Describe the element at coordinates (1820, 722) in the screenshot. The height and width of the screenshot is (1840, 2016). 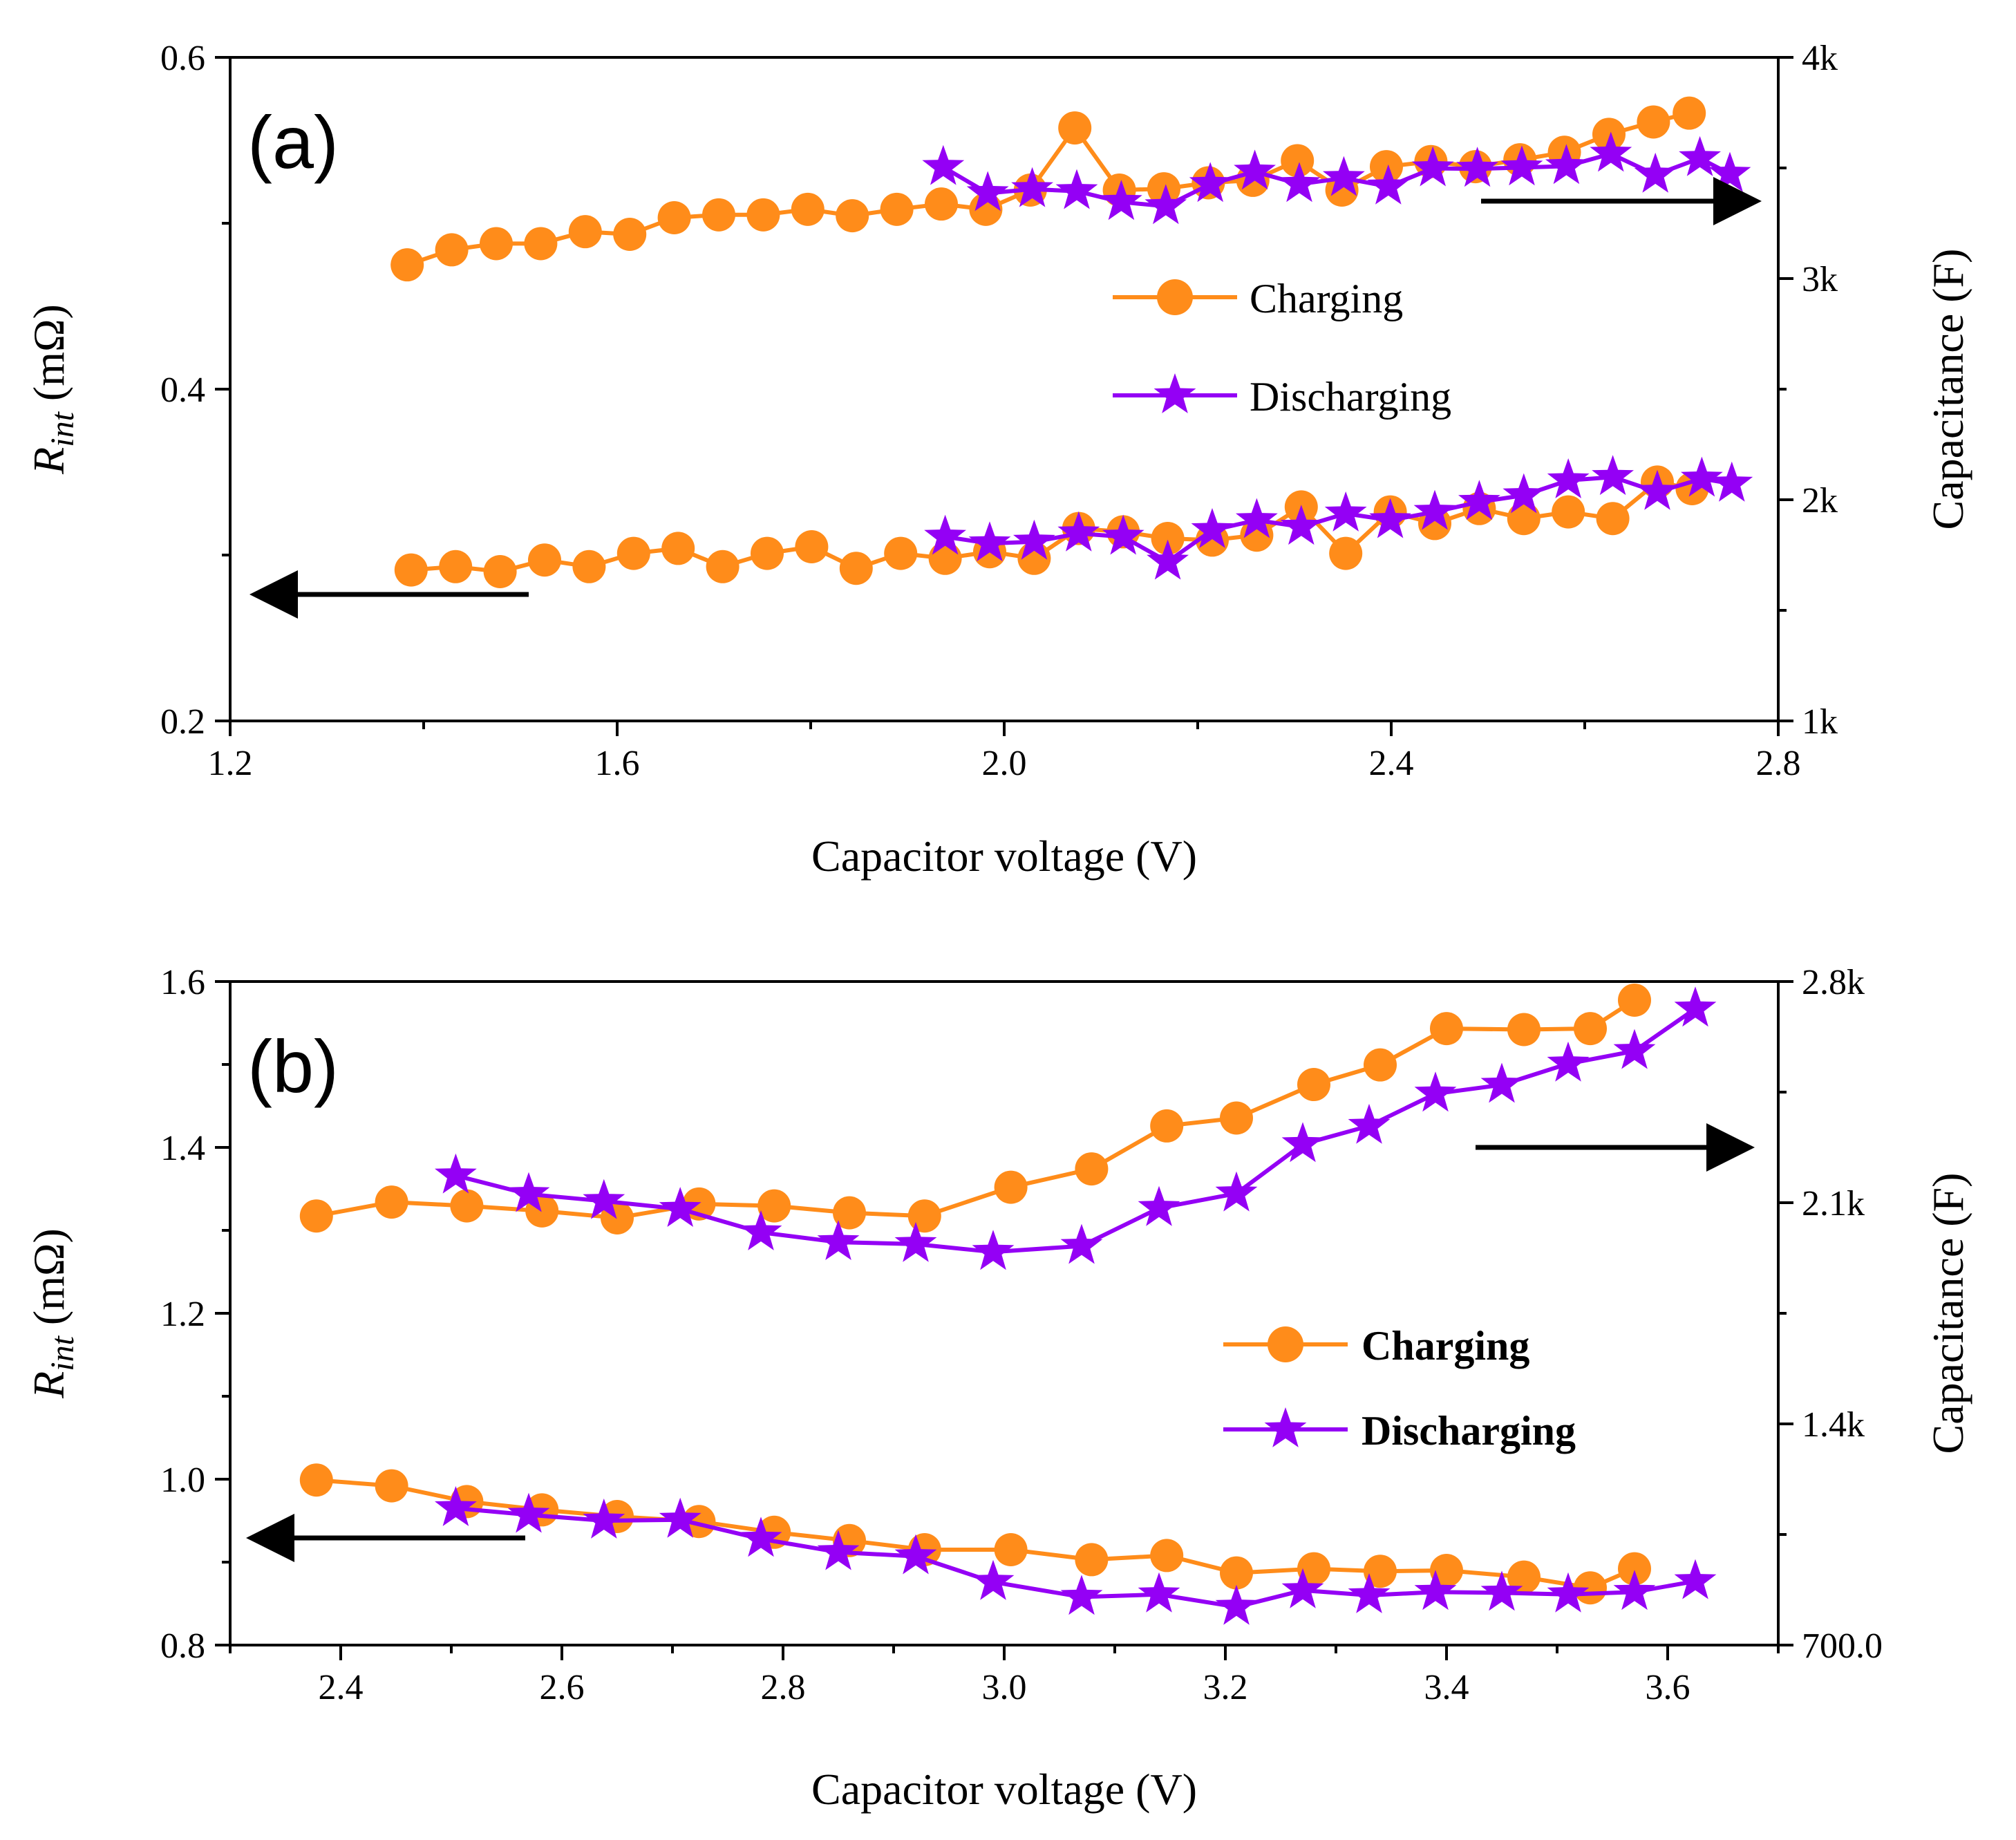
I see `y-right-tick-label: 1k` at that location.